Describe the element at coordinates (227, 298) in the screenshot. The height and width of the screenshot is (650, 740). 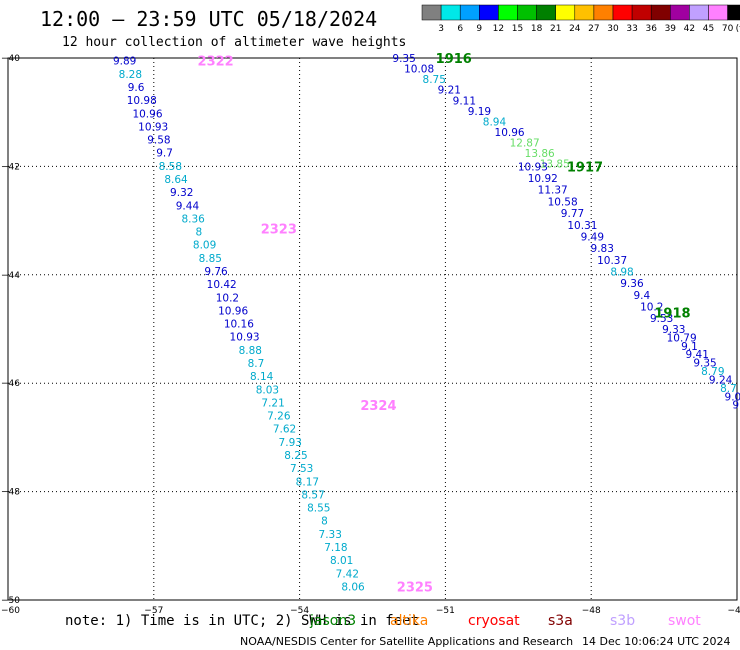
I see `wave-height-value: 10.2` at that location.